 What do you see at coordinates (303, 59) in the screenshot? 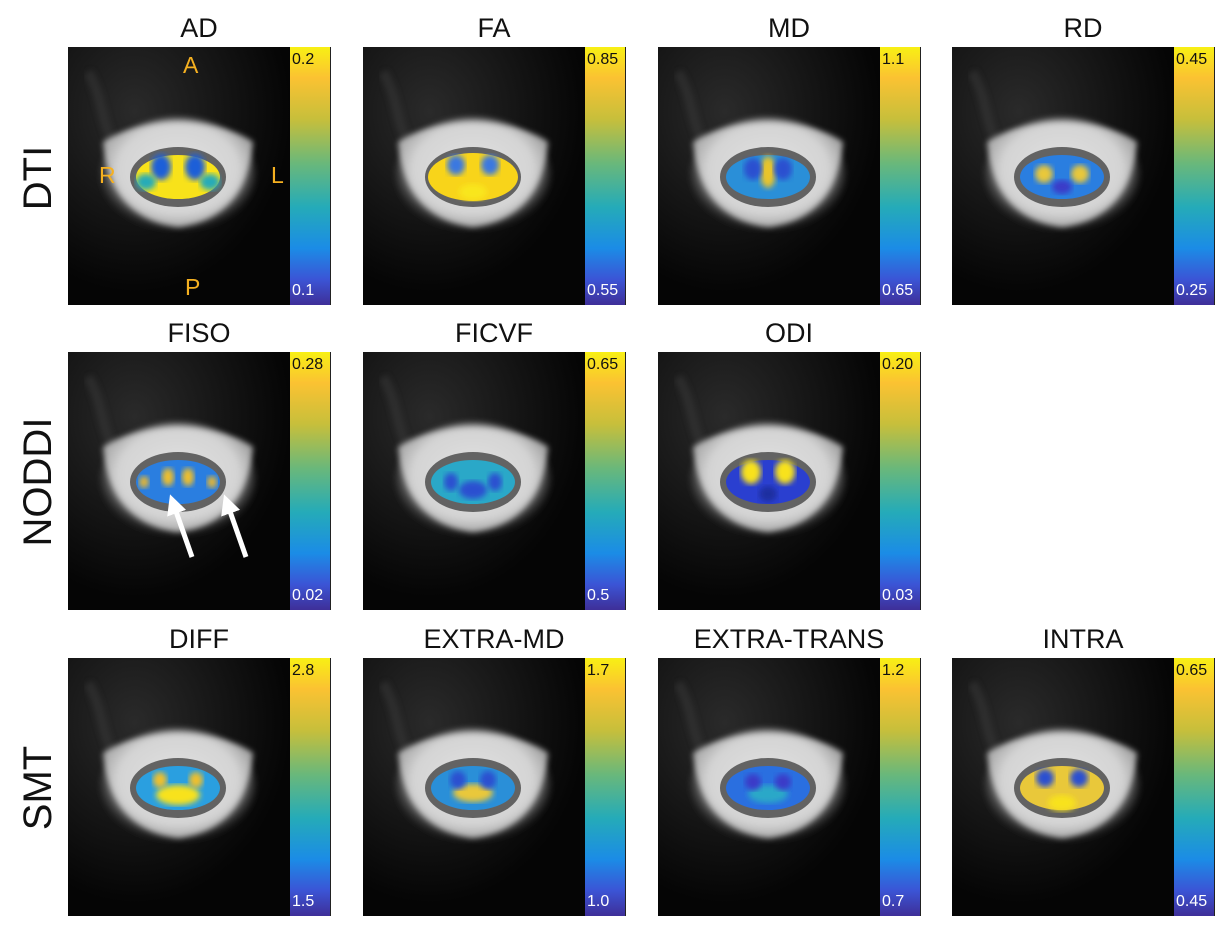
I see `colorbar-max: 0.2` at bounding box center [303, 59].